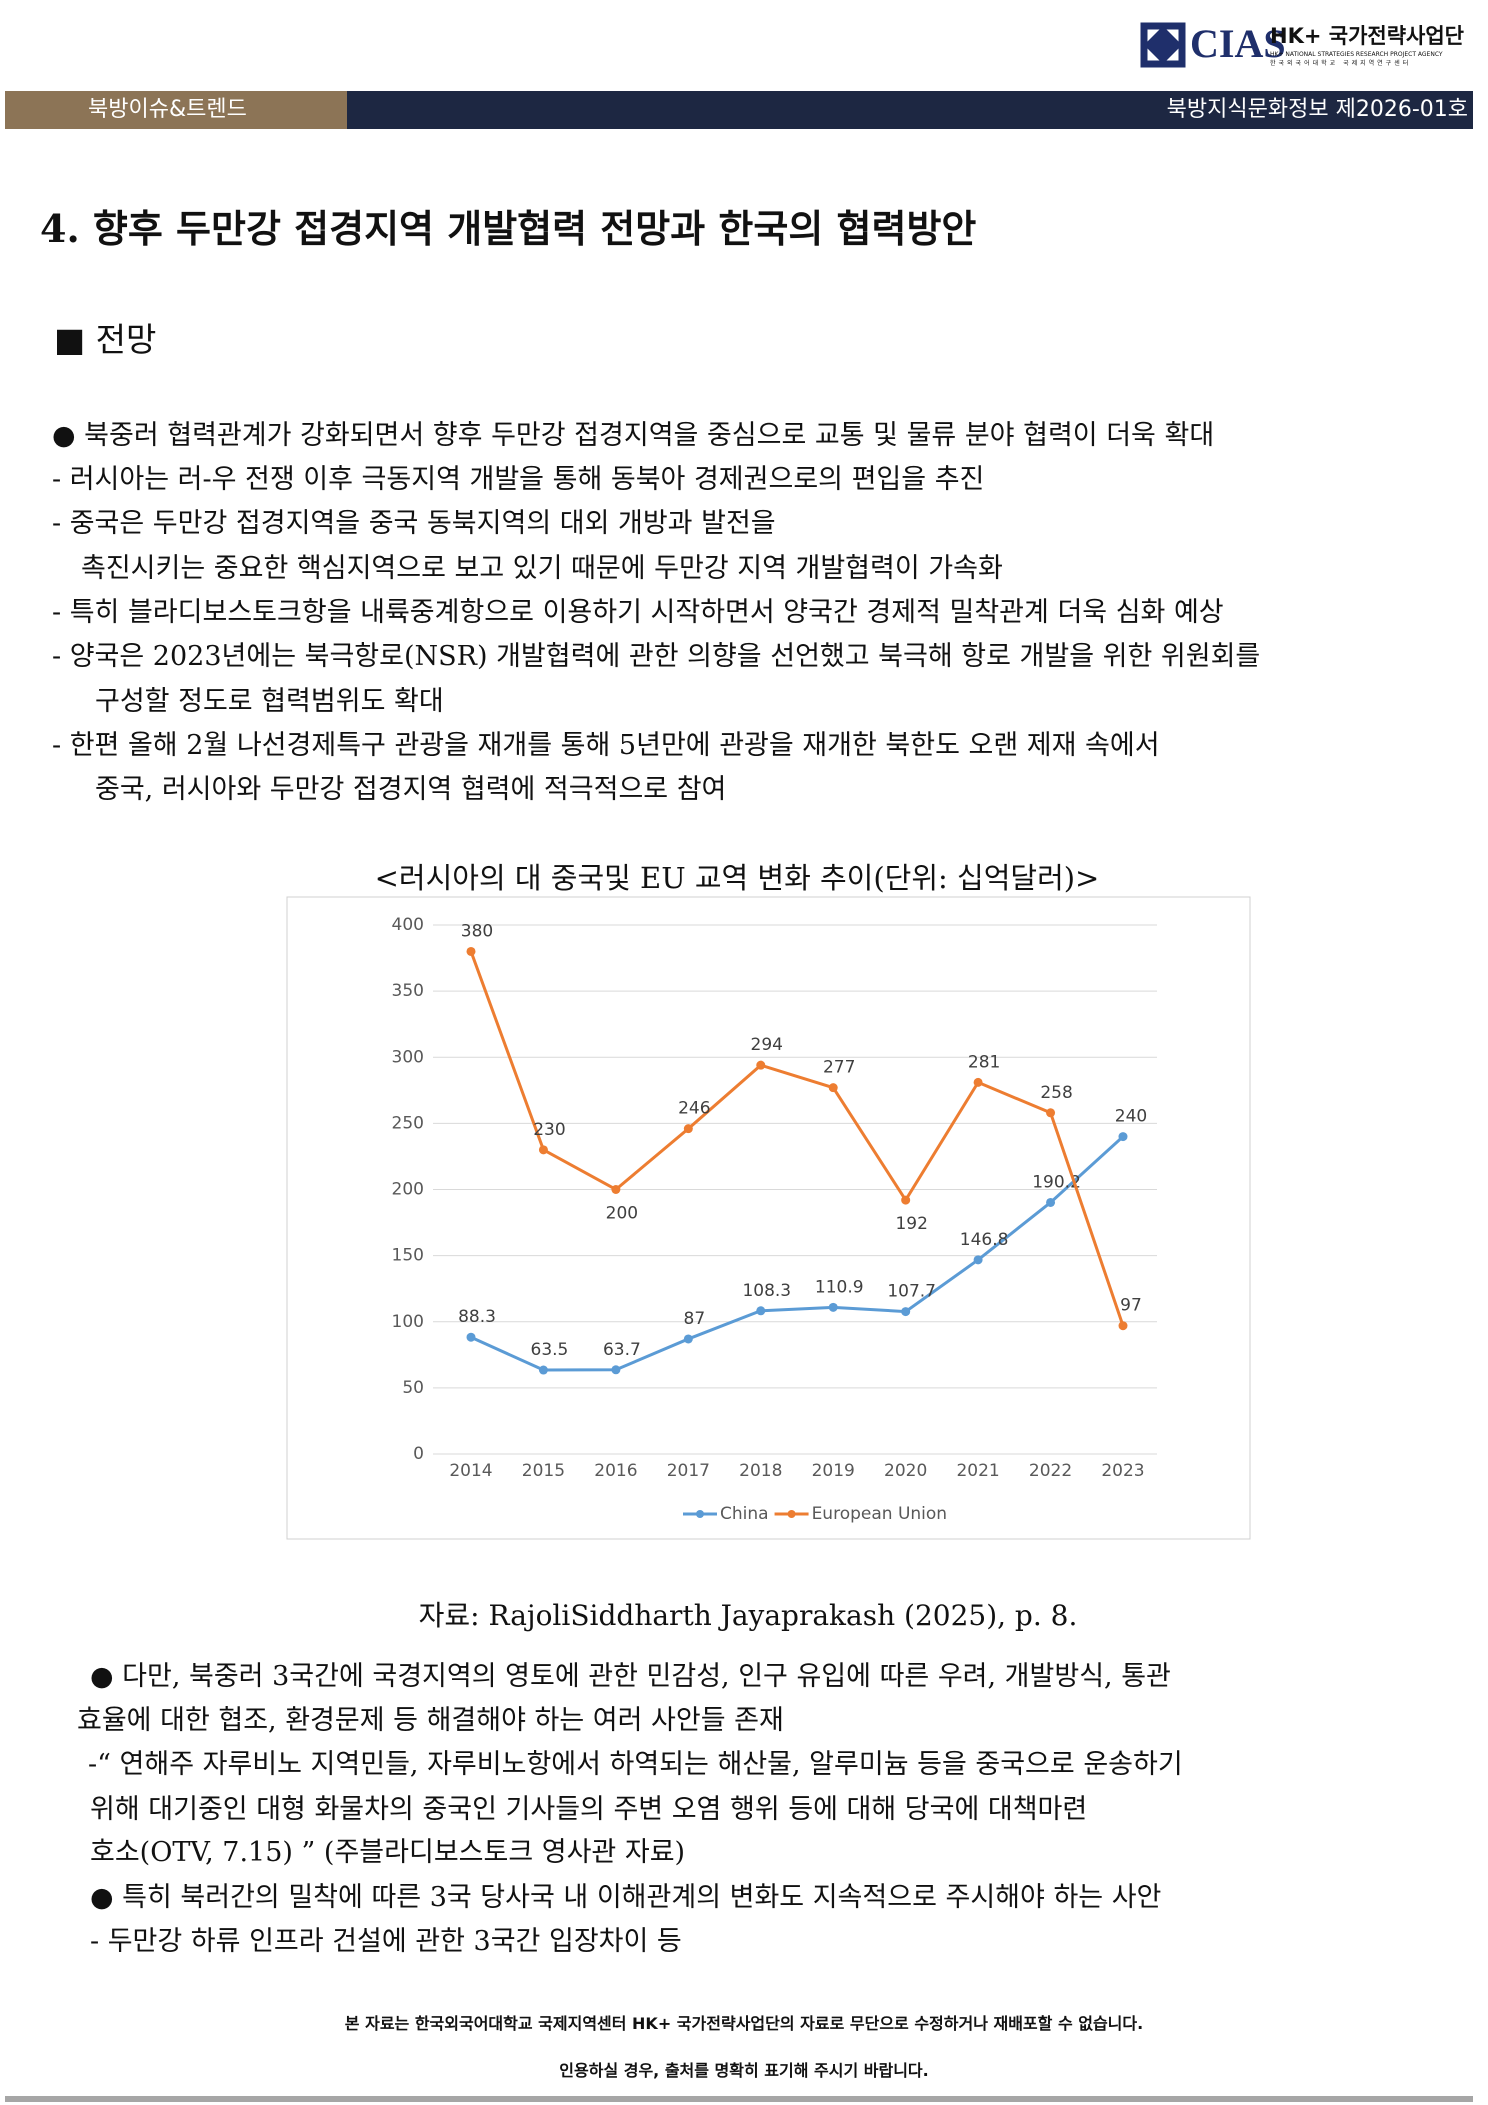 Image resolution: width=1488 pixels, height=2105 pixels. I want to click on line: - 두만강 하류 인프라 건설에 관한 3국간 입장차이 등, so click(386, 1941).